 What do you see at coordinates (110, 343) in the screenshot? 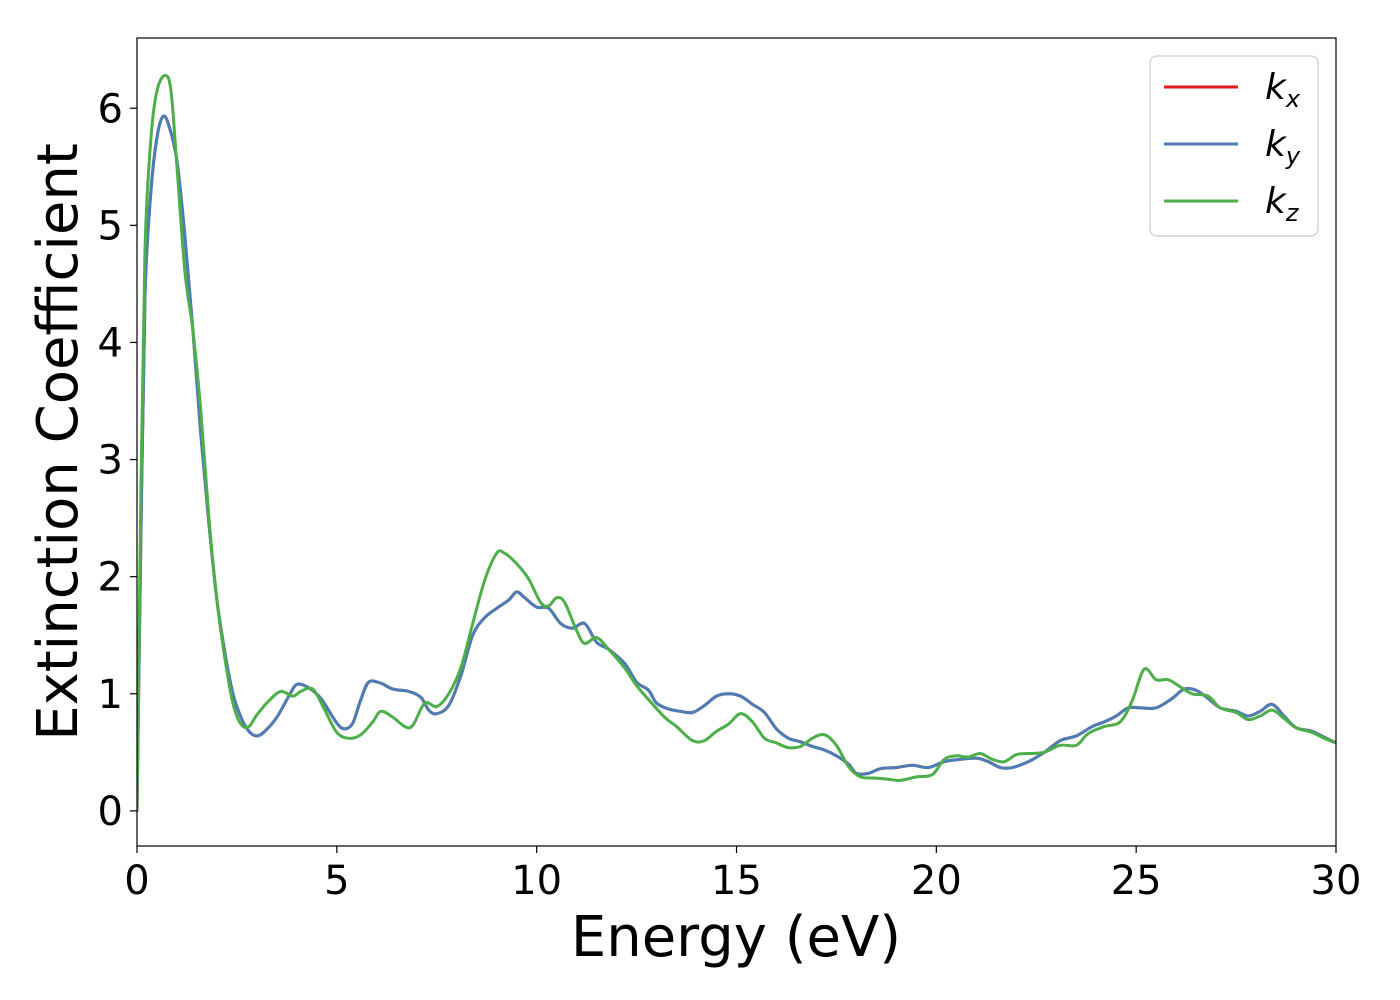
I see `y-tick-label: 4` at bounding box center [110, 343].